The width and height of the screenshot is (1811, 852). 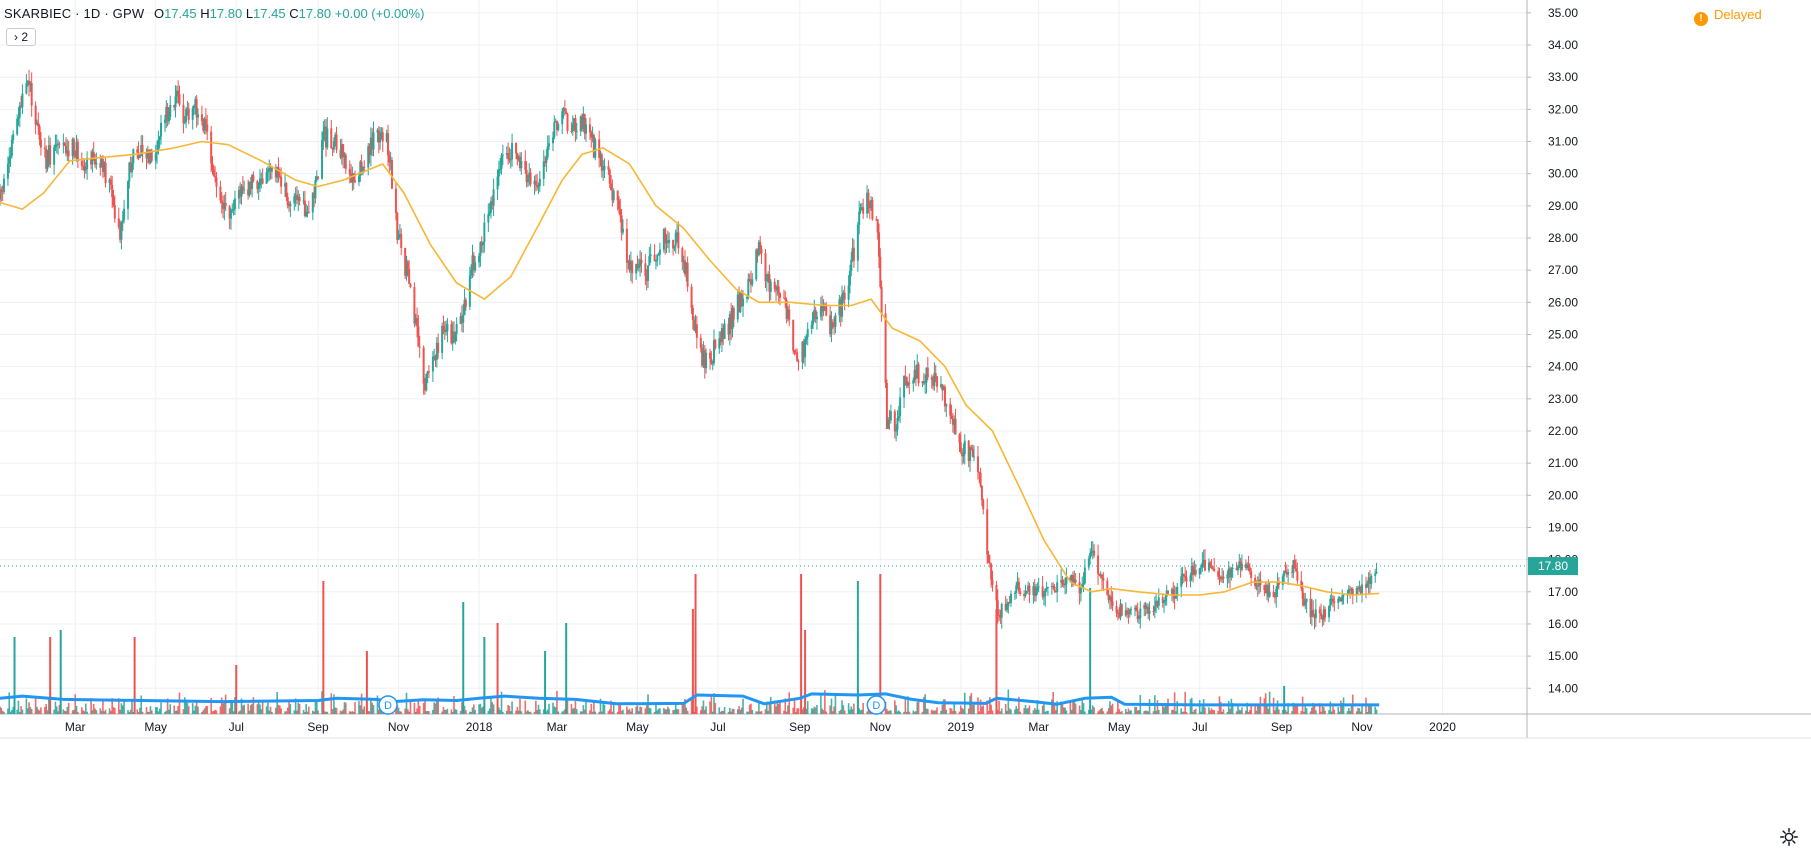 I want to click on collapse-indicators-button: › 2, so click(x=21, y=37).